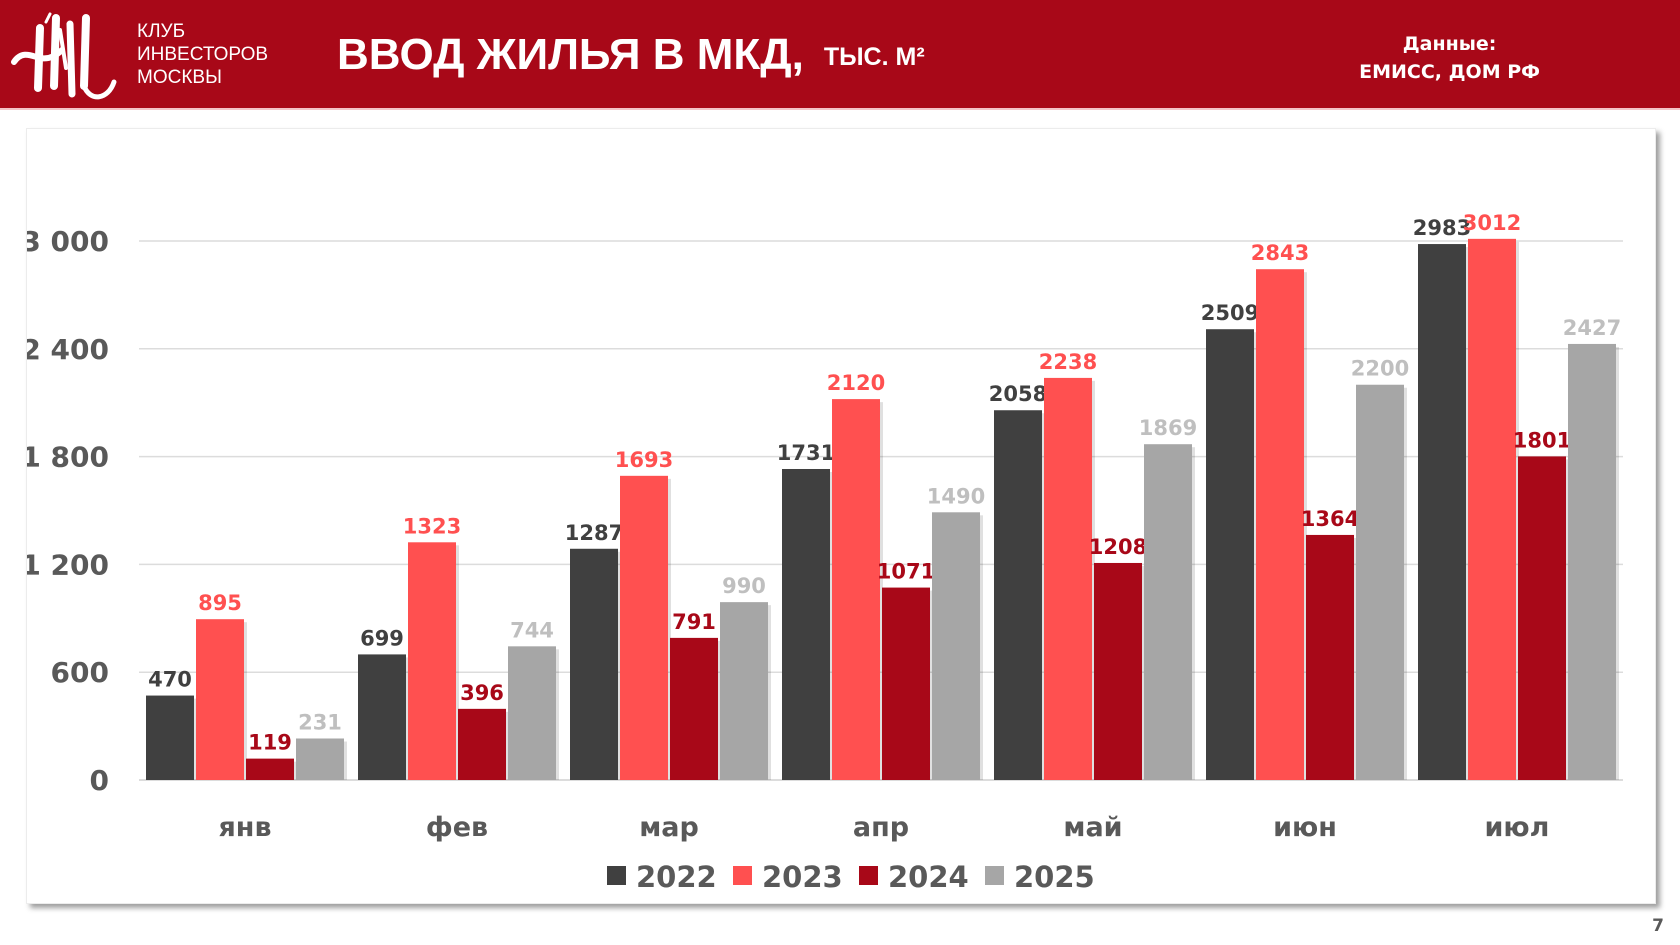  Describe the element at coordinates (482, 693) in the screenshot. I see `data-label: 396` at that location.